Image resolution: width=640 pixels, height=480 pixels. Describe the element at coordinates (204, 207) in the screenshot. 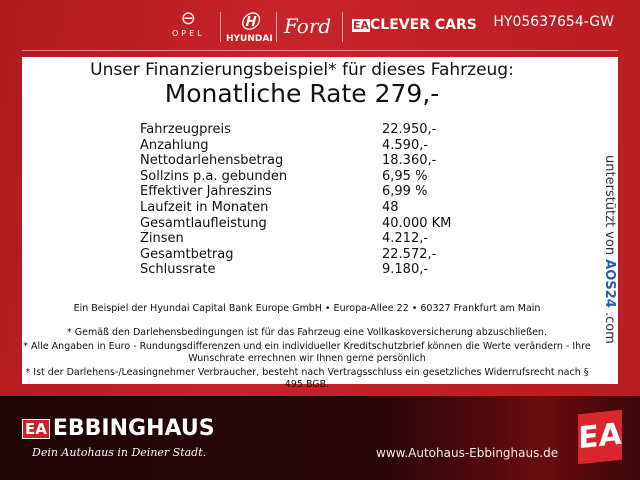

I see `row-label: Laufzeit in Monaten` at that location.